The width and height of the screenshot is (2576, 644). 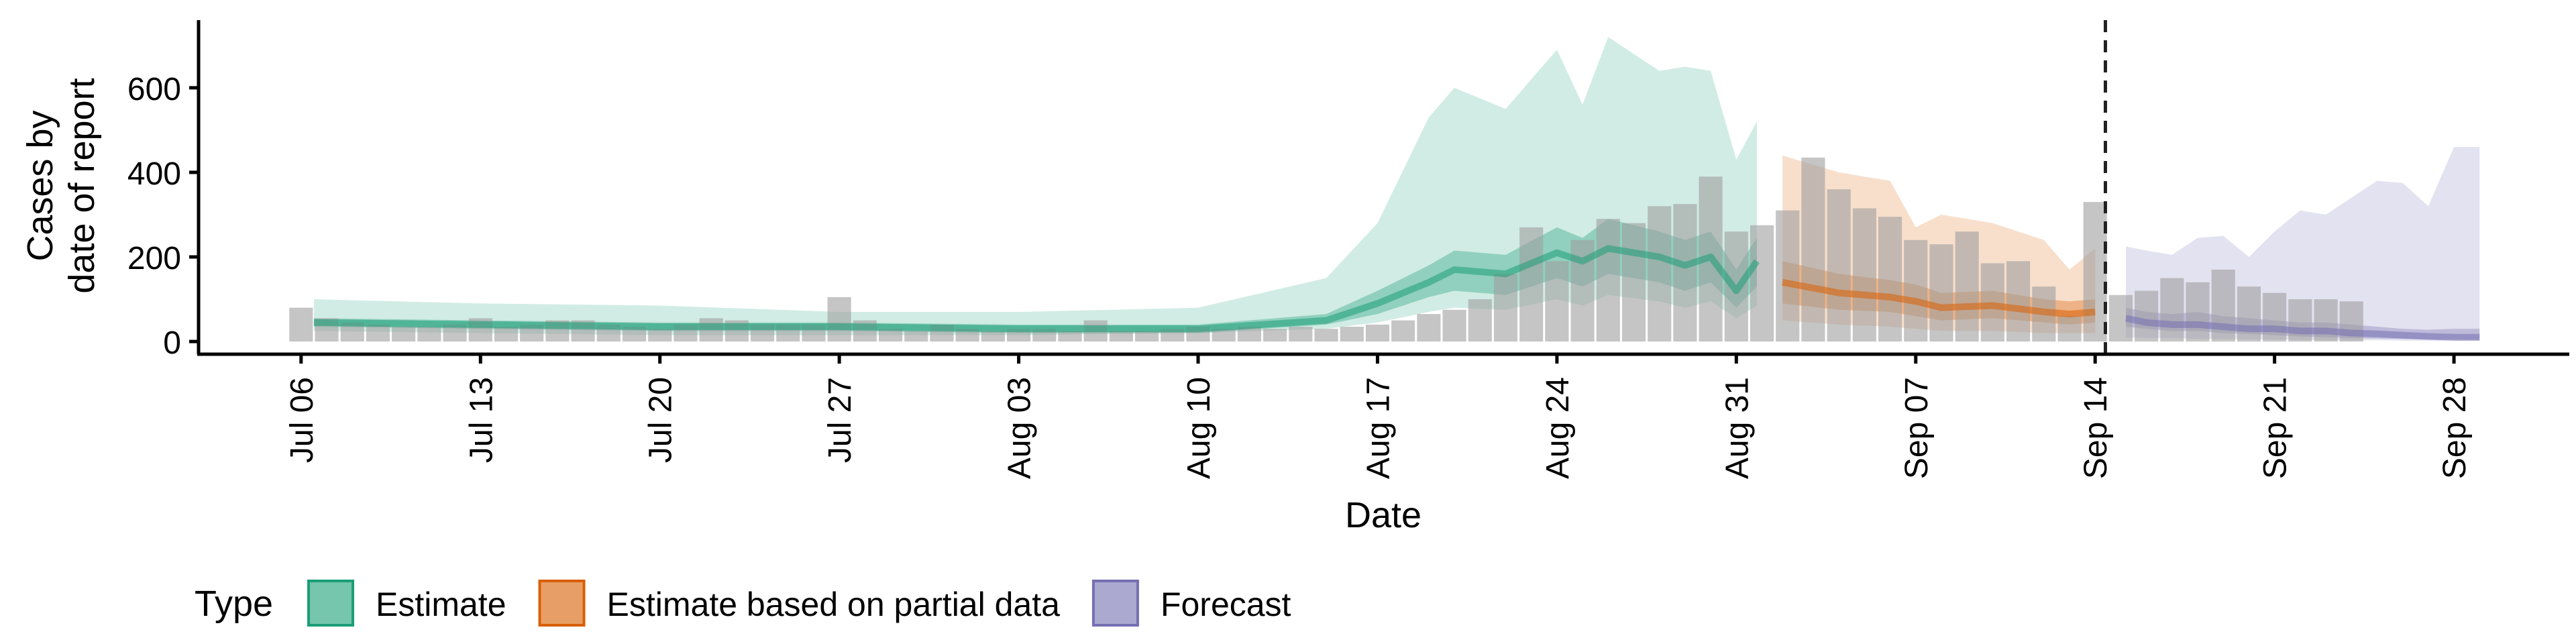 What do you see at coordinates (82, 185) in the screenshot?
I see `y-axis-title-line-2: date of report` at bounding box center [82, 185].